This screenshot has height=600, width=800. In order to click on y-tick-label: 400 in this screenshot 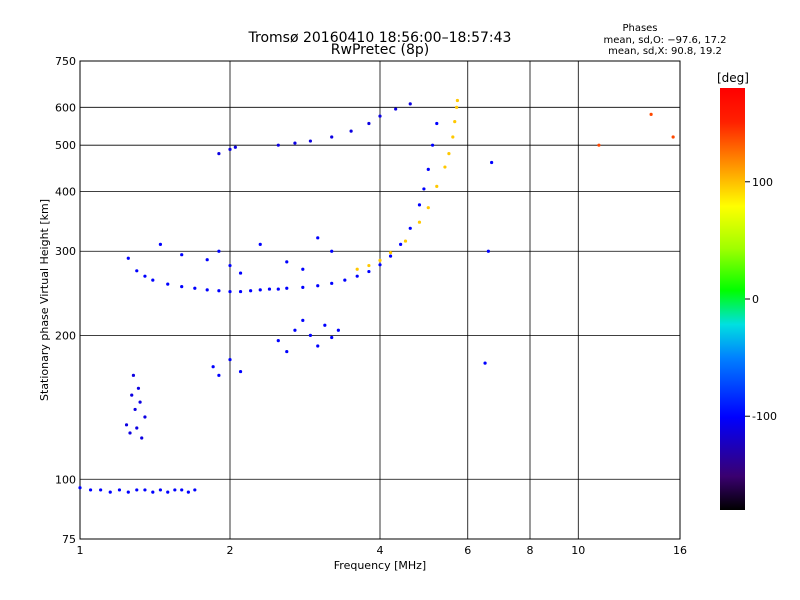, I will do `click(65, 191)`.